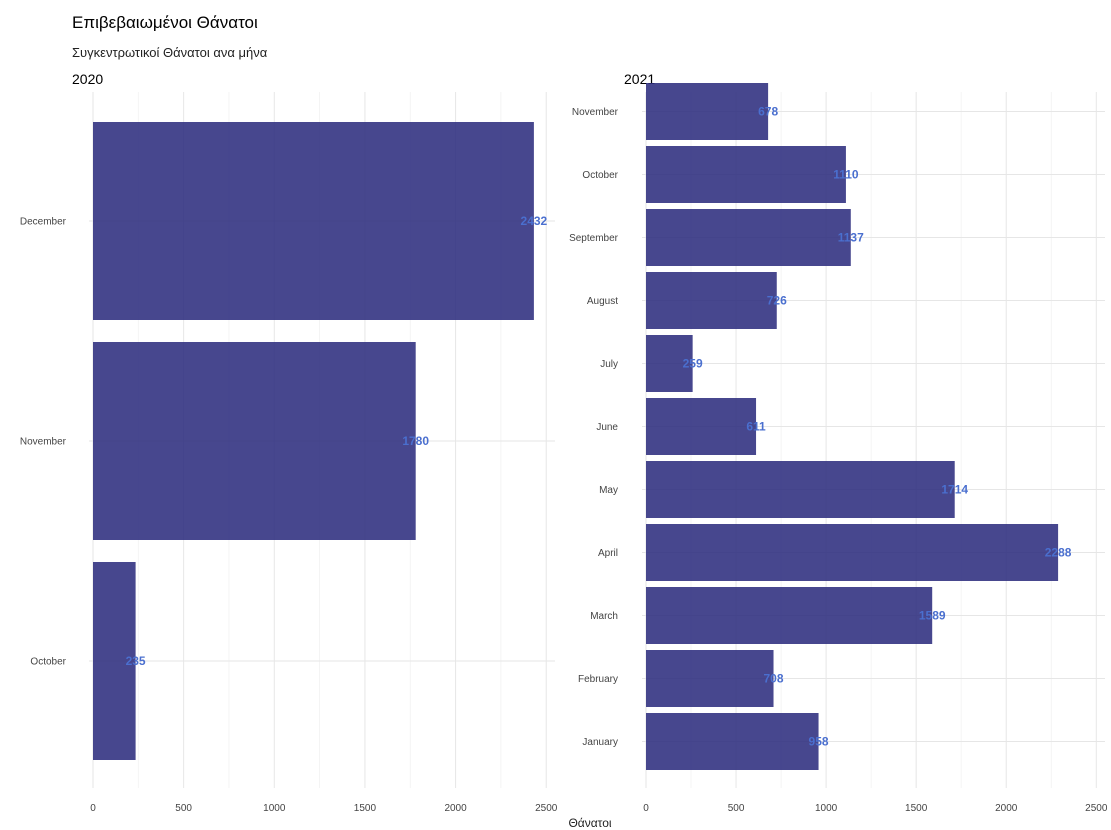 This screenshot has height=830, width=1111. Describe the element at coordinates (608, 553) in the screenshot. I see `y-tick-label: April` at that location.